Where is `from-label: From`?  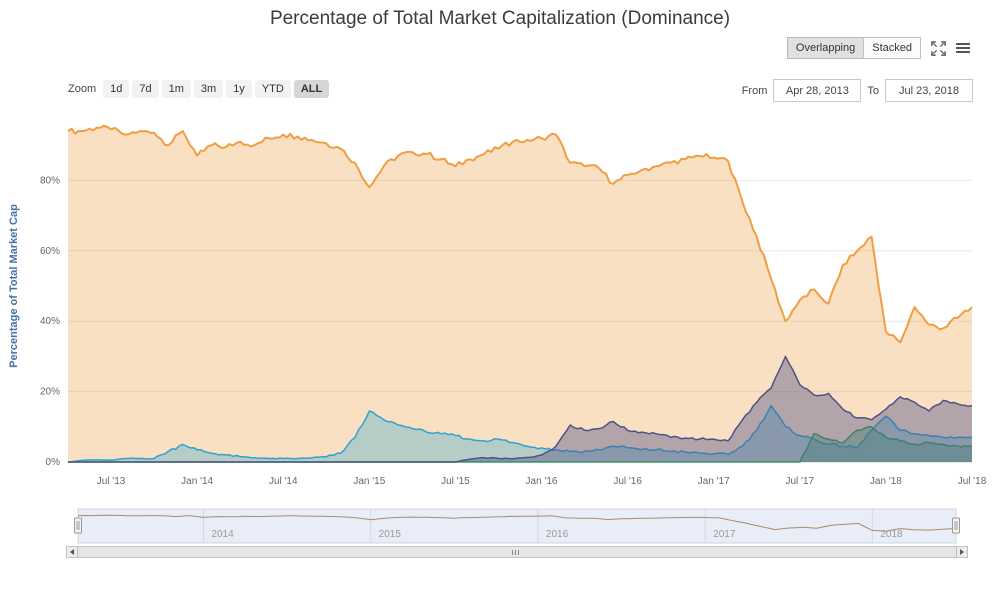 from-label: From is located at coordinates (754, 90).